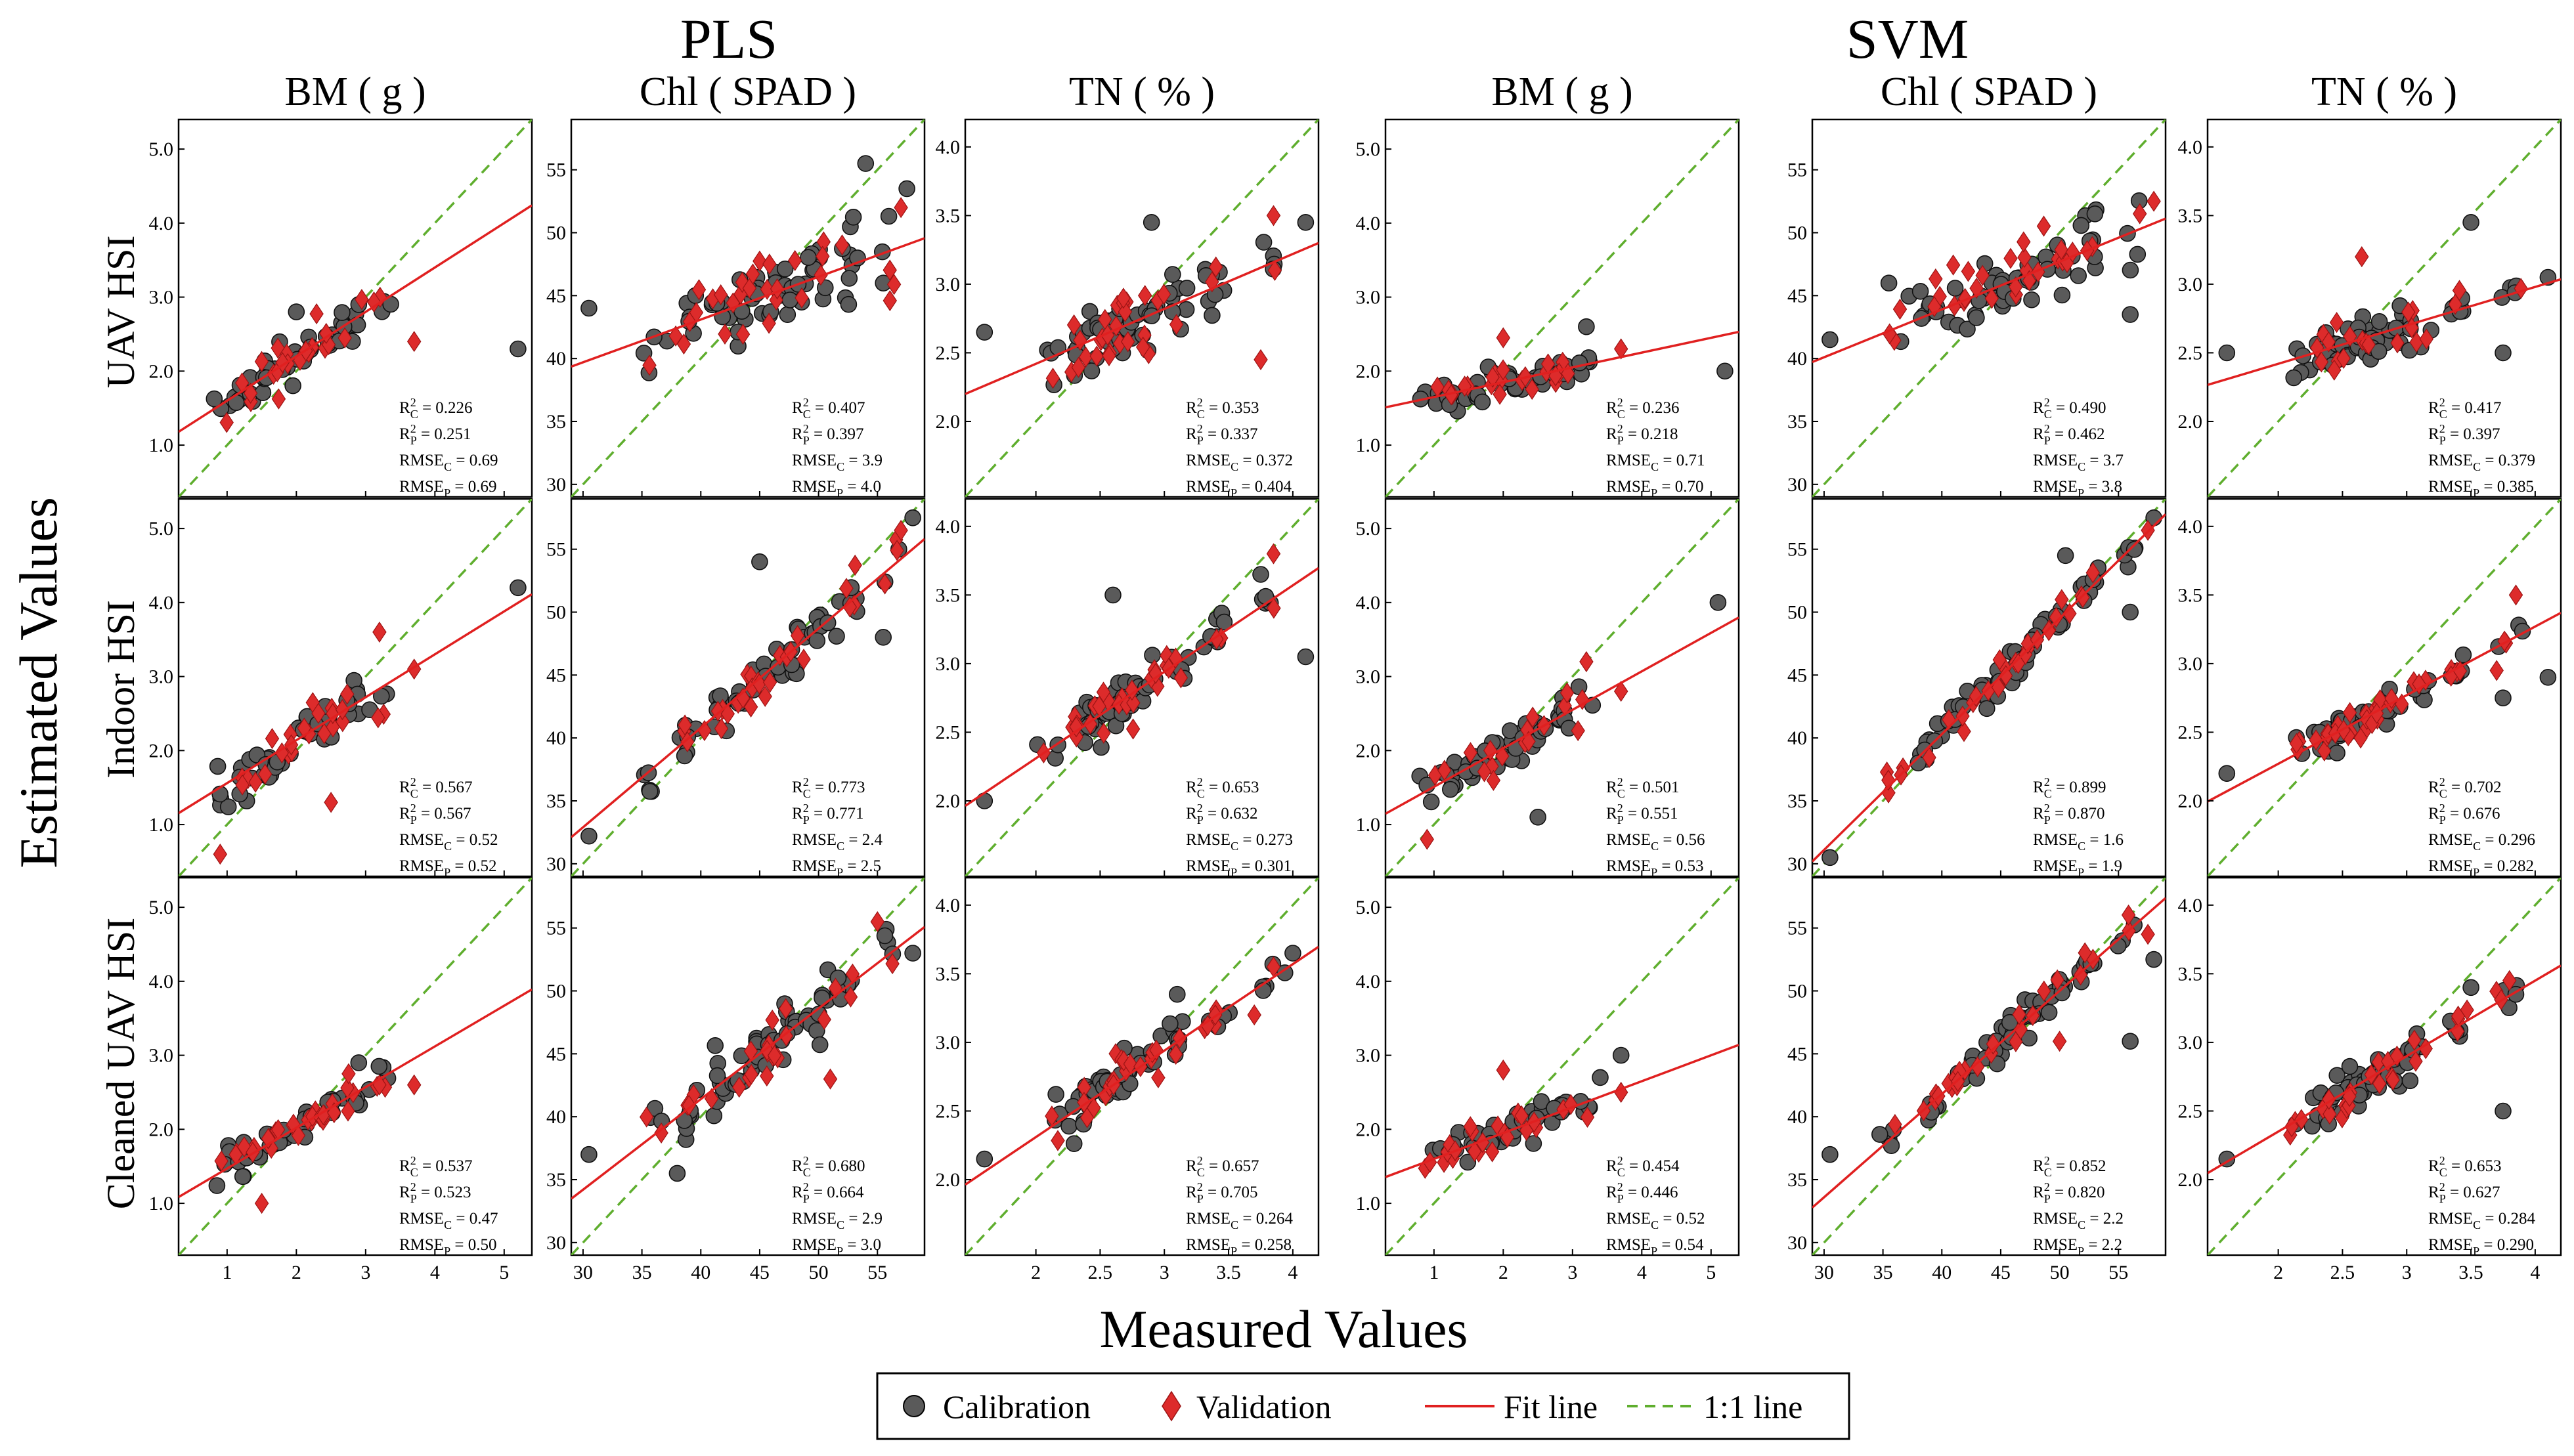  I want to click on stat-r2-calibration: R2 C = 0.353, so click(1223, 408).